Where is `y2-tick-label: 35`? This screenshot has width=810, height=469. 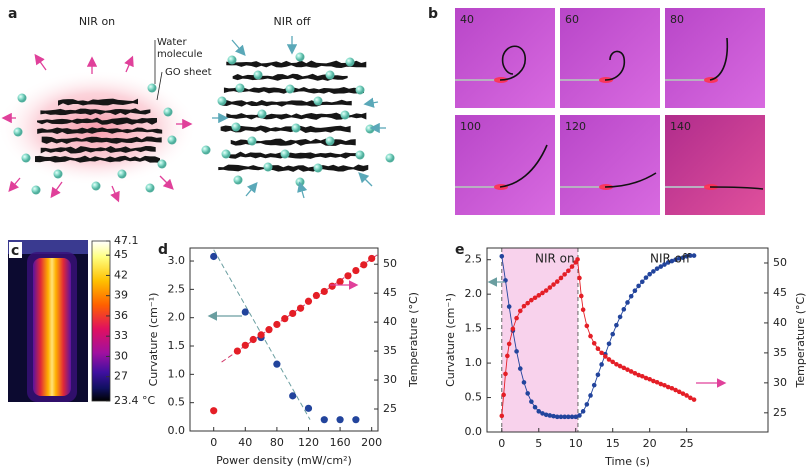
y2-tick-label: 35 is located at coordinates (390, 350).